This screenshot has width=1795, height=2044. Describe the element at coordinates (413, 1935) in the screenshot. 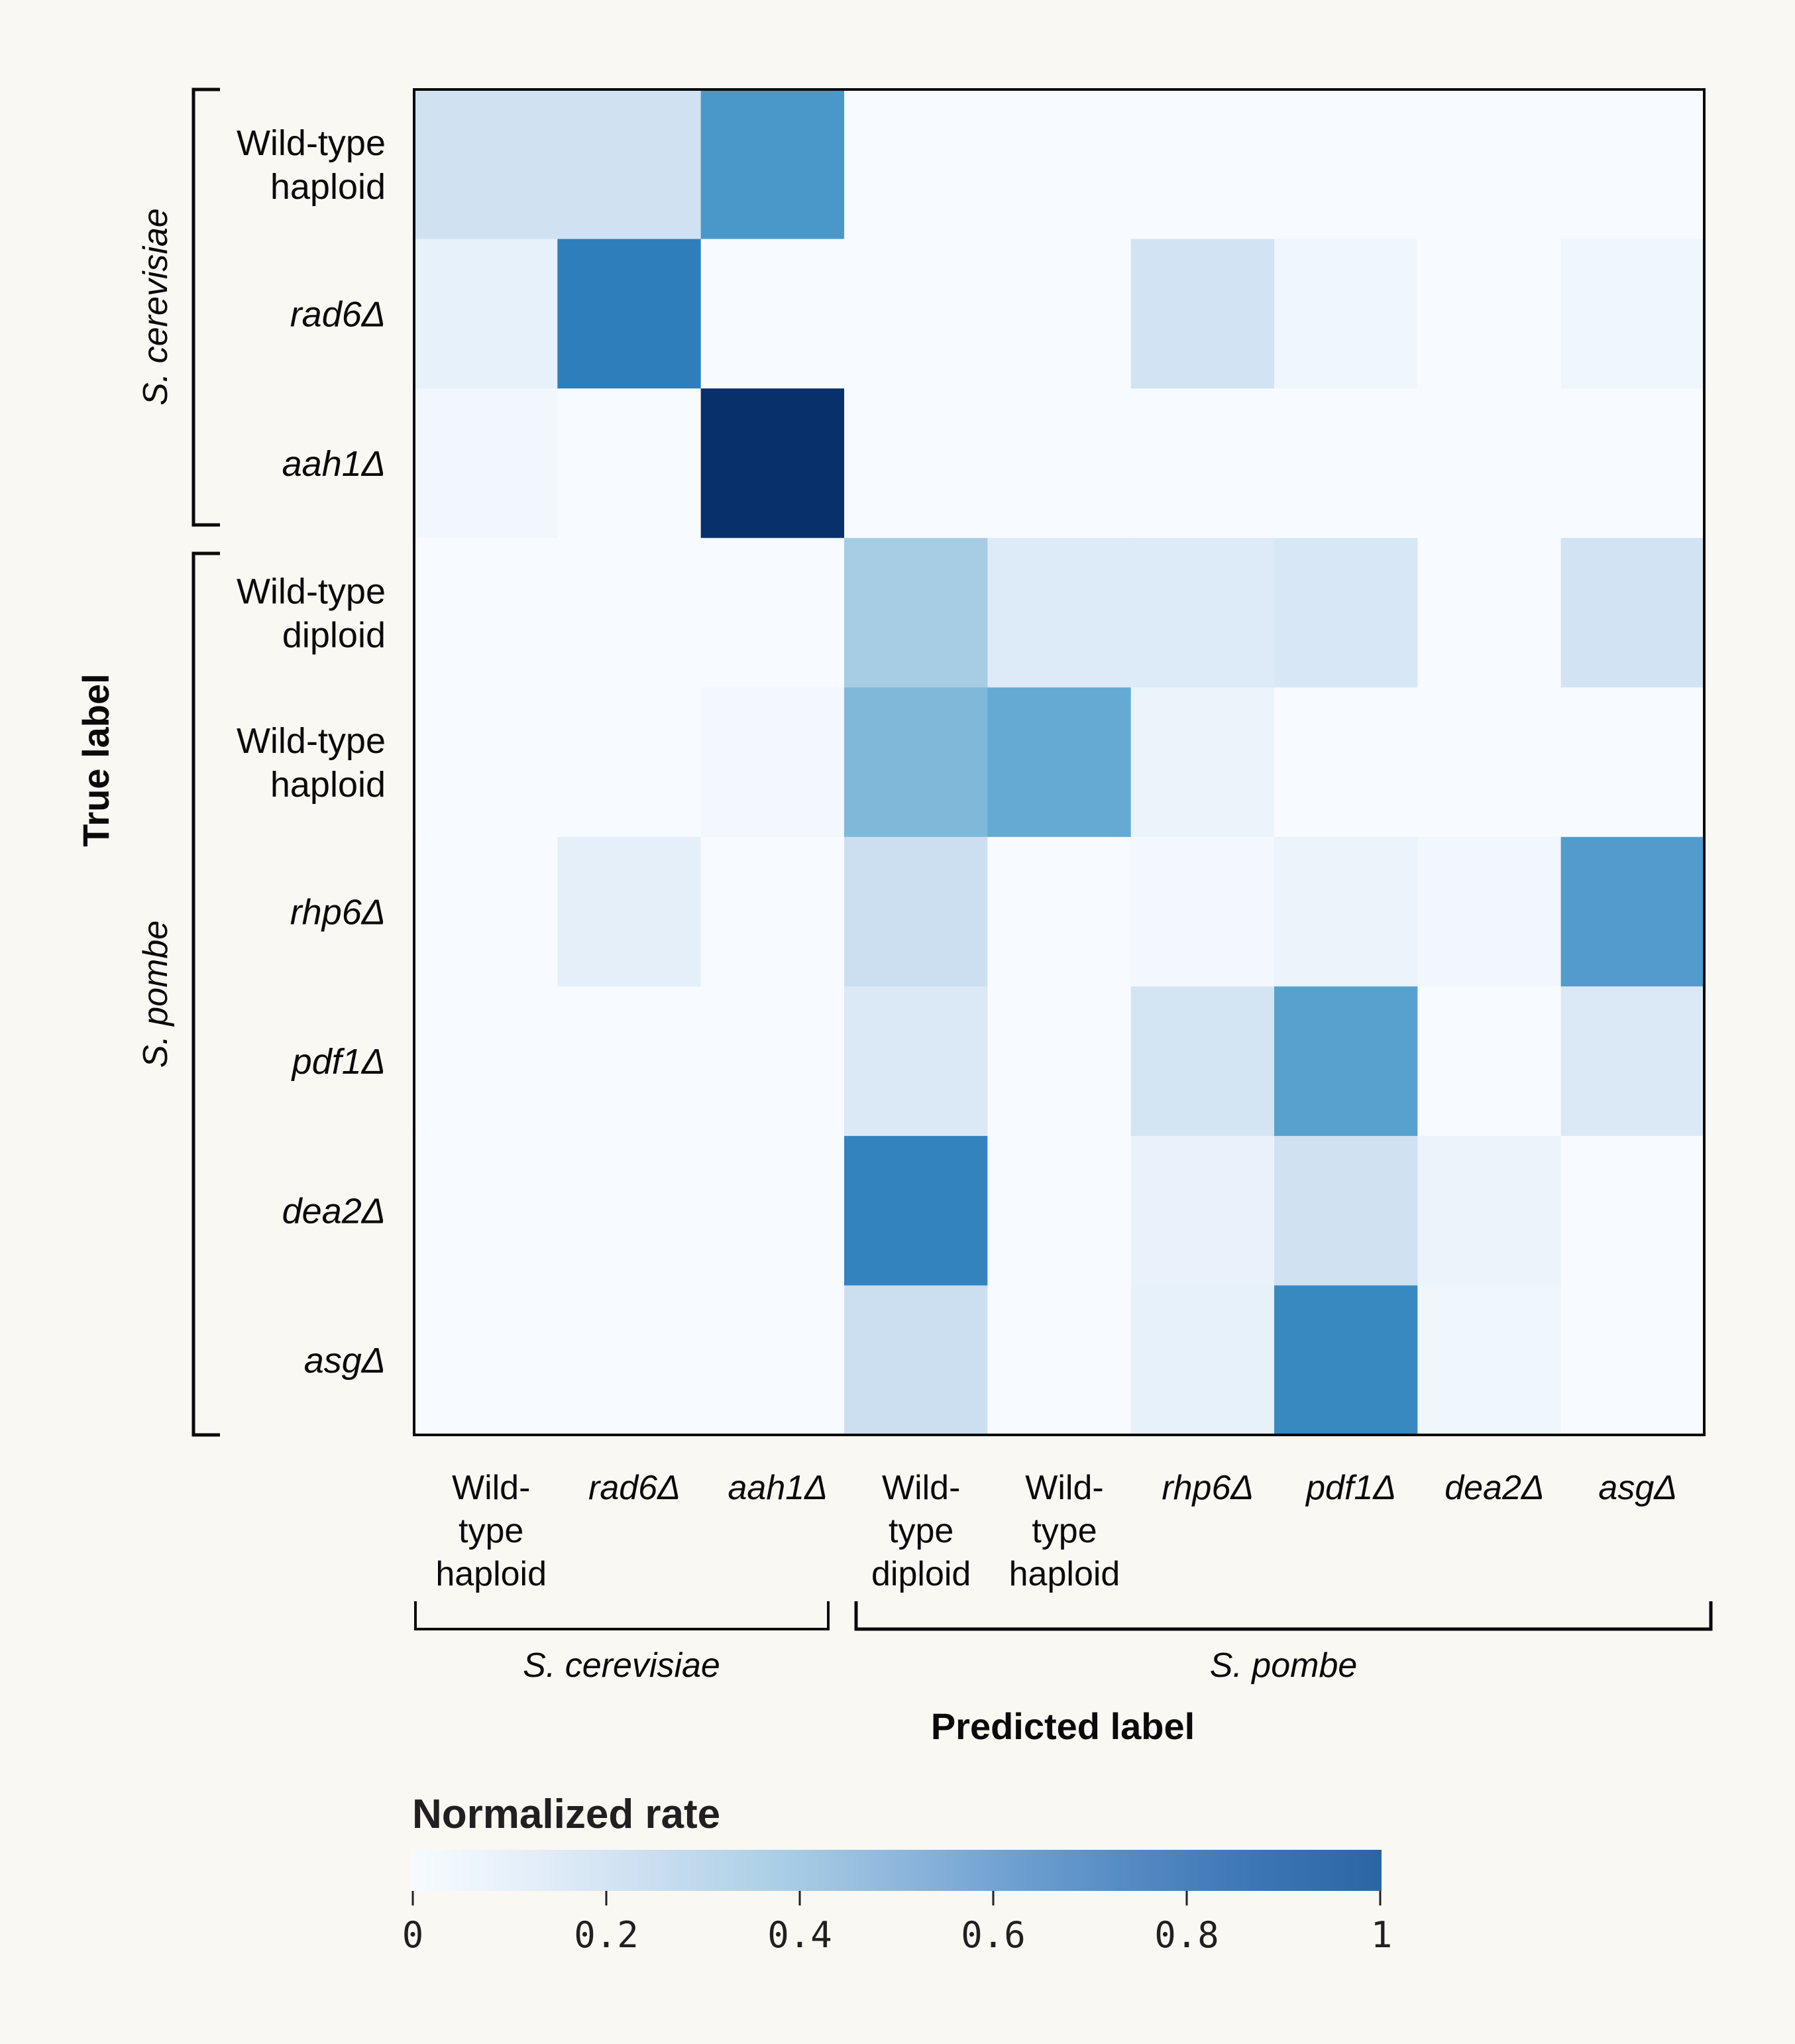

I see `colorbar-tick-label: 0` at that location.